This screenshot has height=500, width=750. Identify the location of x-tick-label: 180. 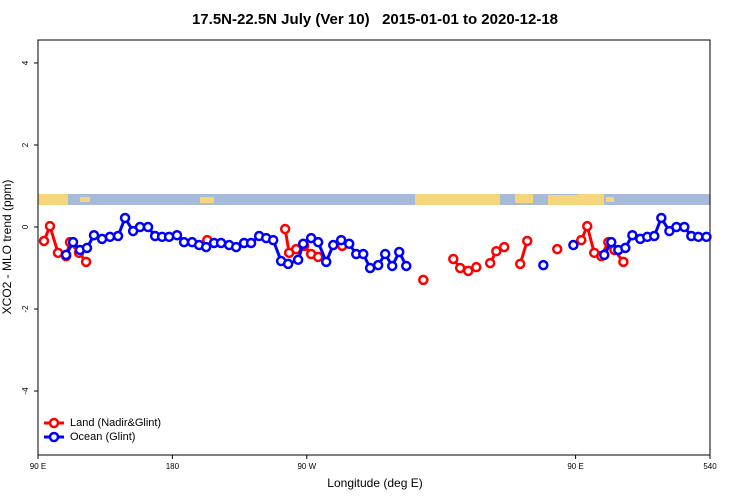
(173, 466).